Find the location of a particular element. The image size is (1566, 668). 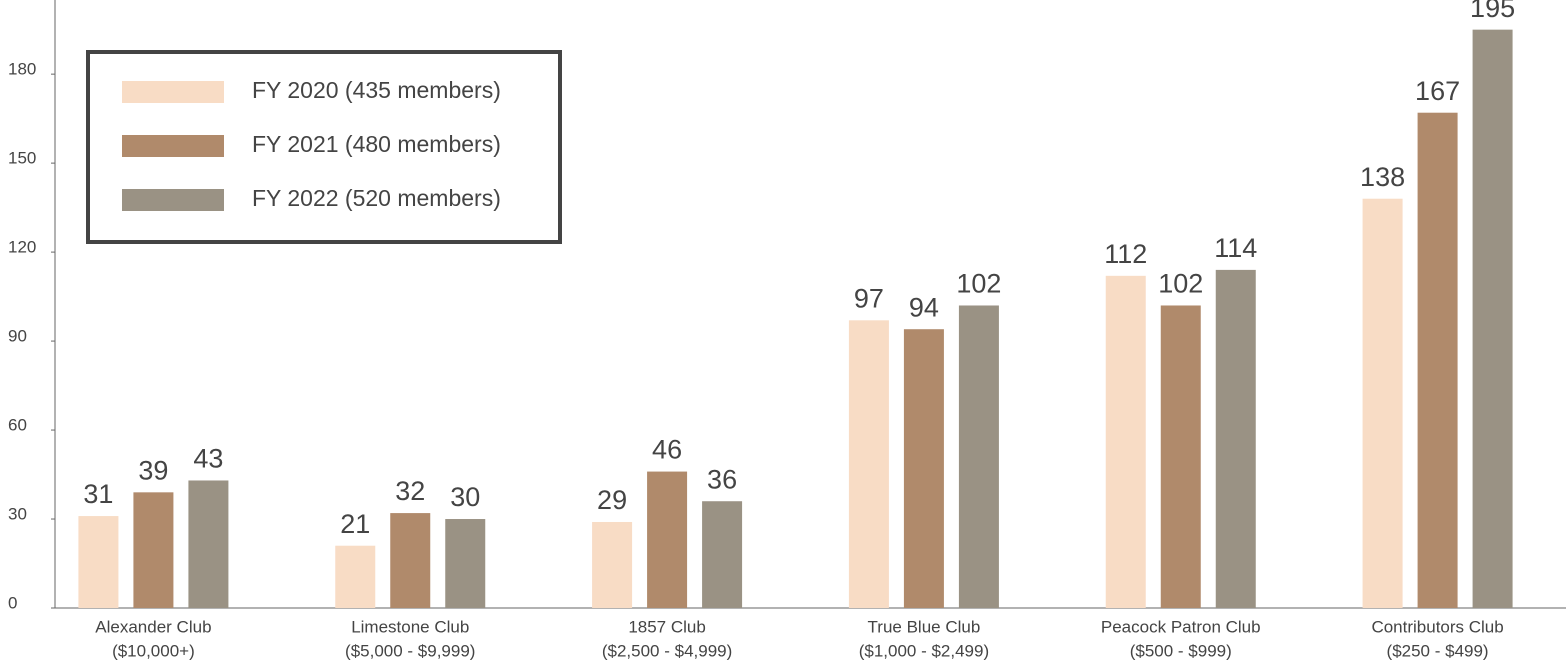

data-label: 195 is located at coordinates (1492, 11).